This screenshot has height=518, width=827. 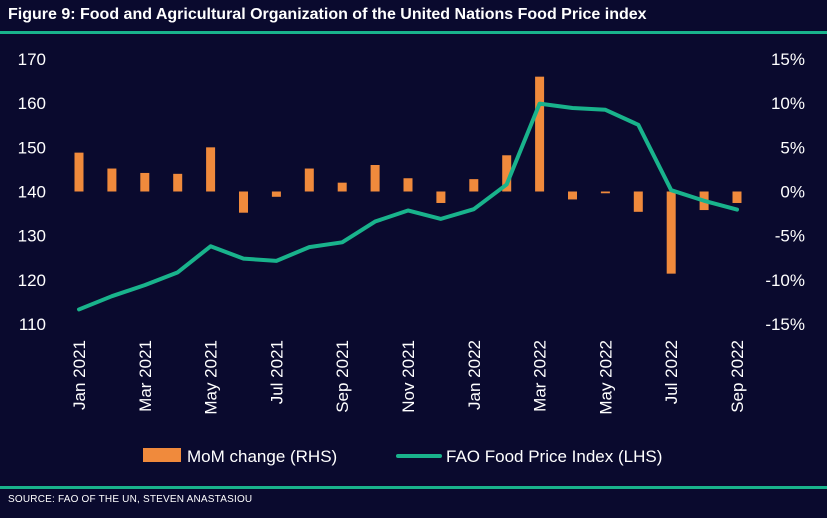 I want to click on source-note: SOURCE: FAO OF THE UN, STEVEN ANASTASIOU, so click(x=130, y=499).